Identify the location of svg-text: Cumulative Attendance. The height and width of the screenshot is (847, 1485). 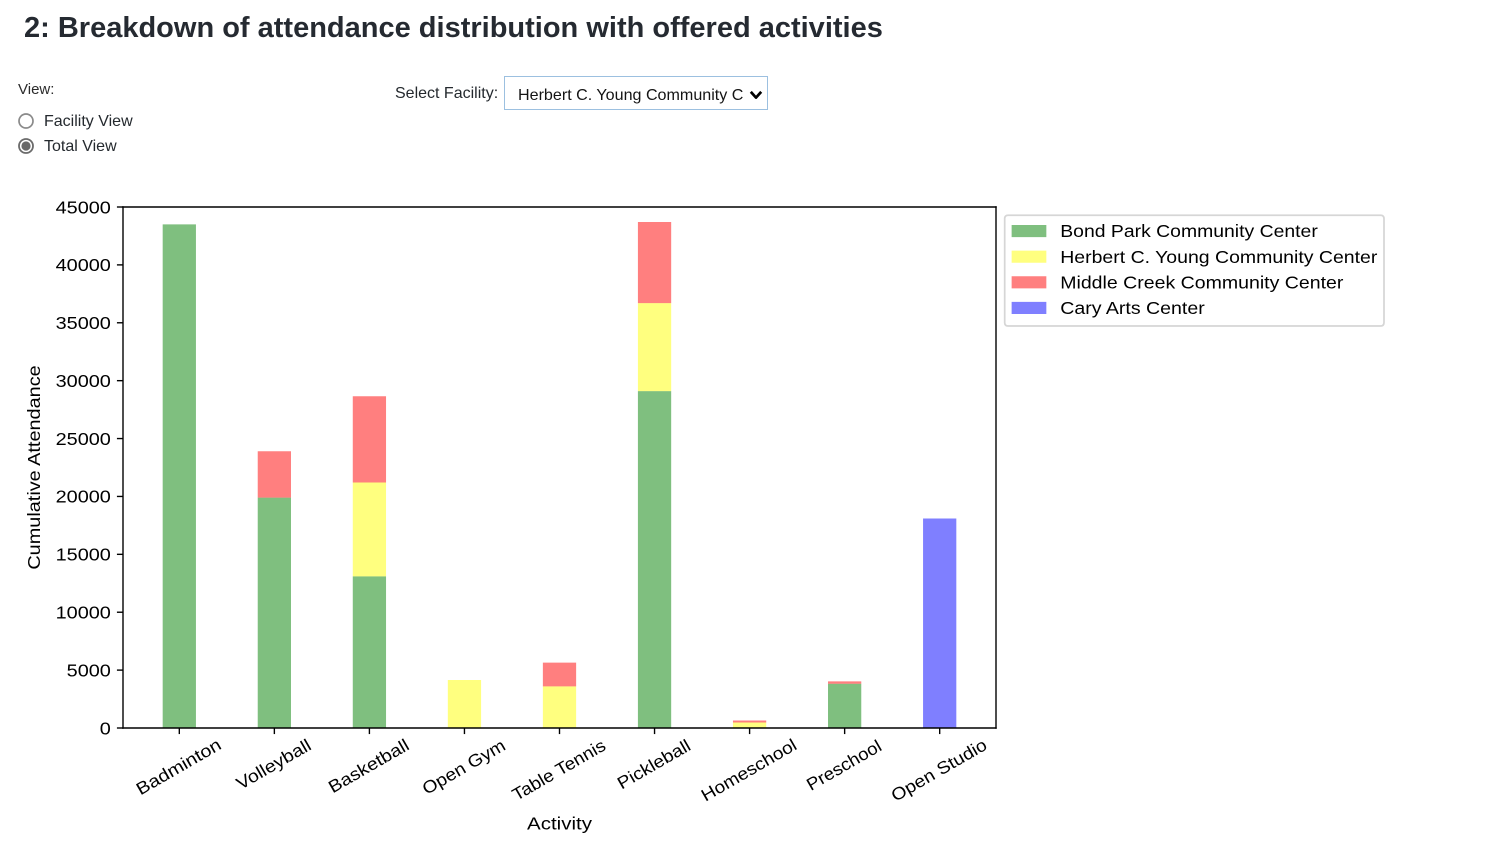
(34, 467).